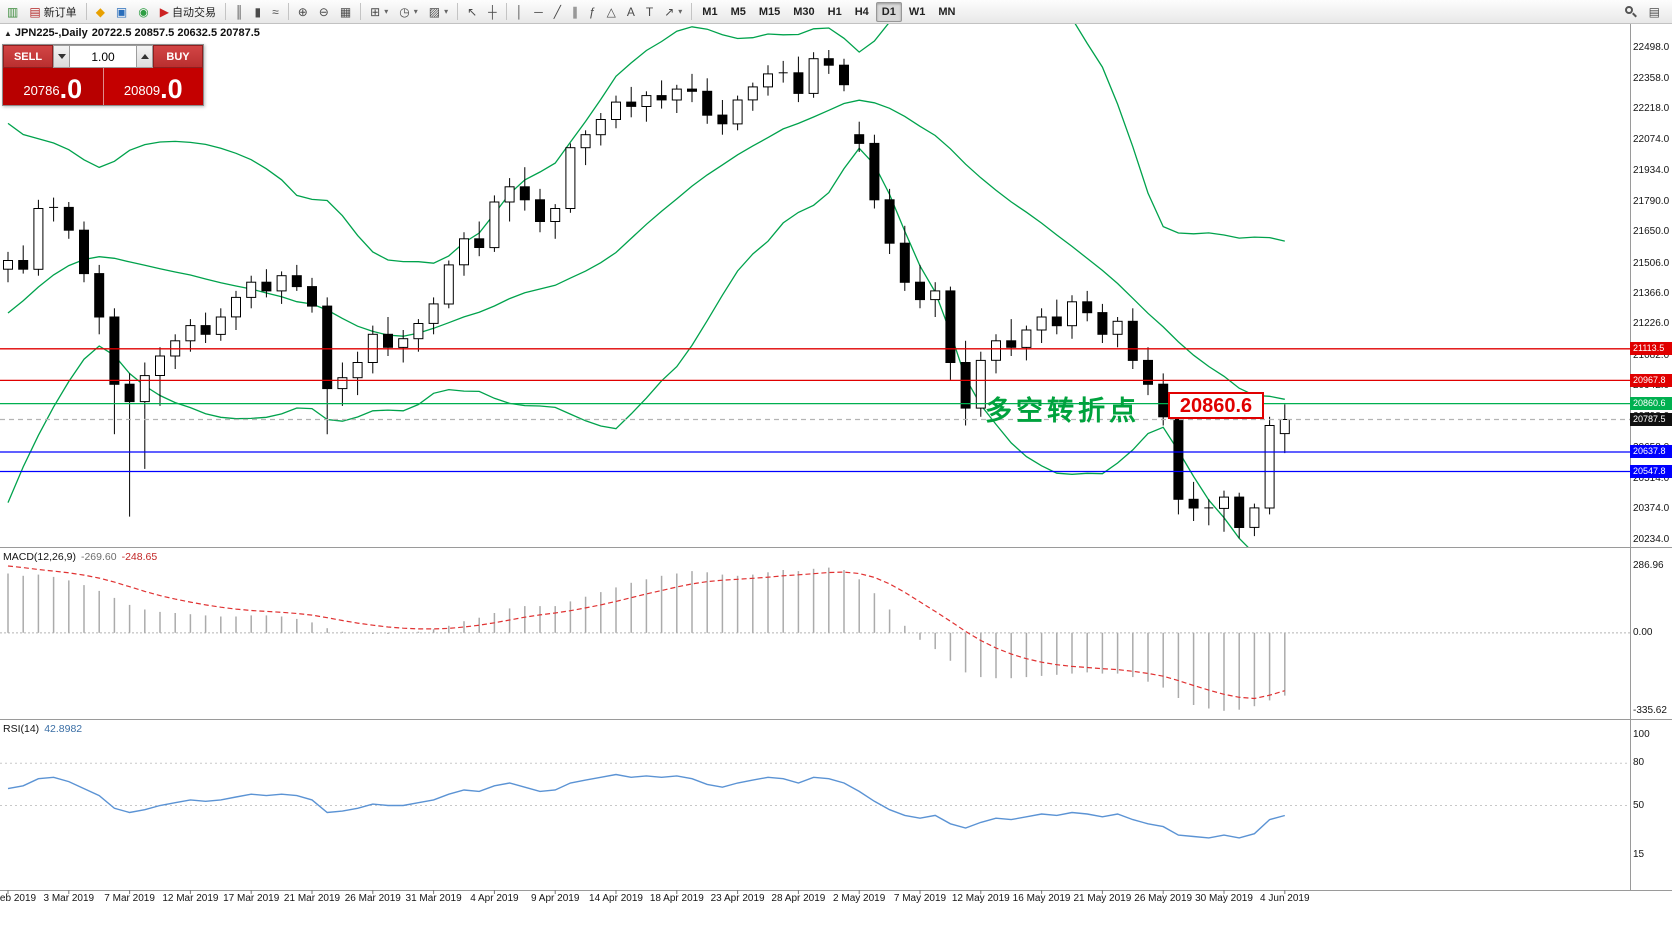 This screenshot has height=951, width=1672. Describe the element at coordinates (1651, 509) in the screenshot. I see `price-axis-tick: 20374.0` at that location.